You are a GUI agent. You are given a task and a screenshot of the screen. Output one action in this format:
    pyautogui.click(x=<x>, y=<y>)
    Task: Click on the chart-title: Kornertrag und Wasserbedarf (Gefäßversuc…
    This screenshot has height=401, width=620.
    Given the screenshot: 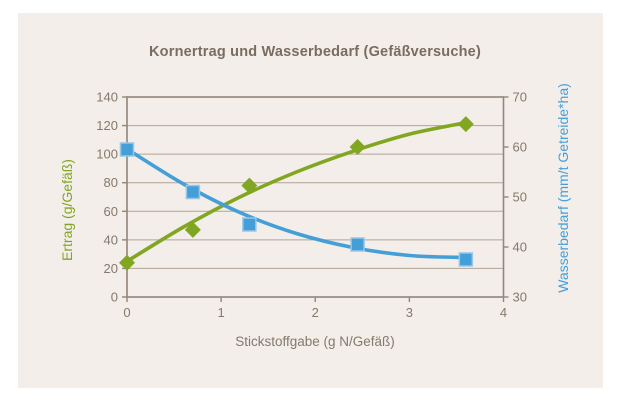 What is the action you would take?
    pyautogui.click(x=315, y=52)
    